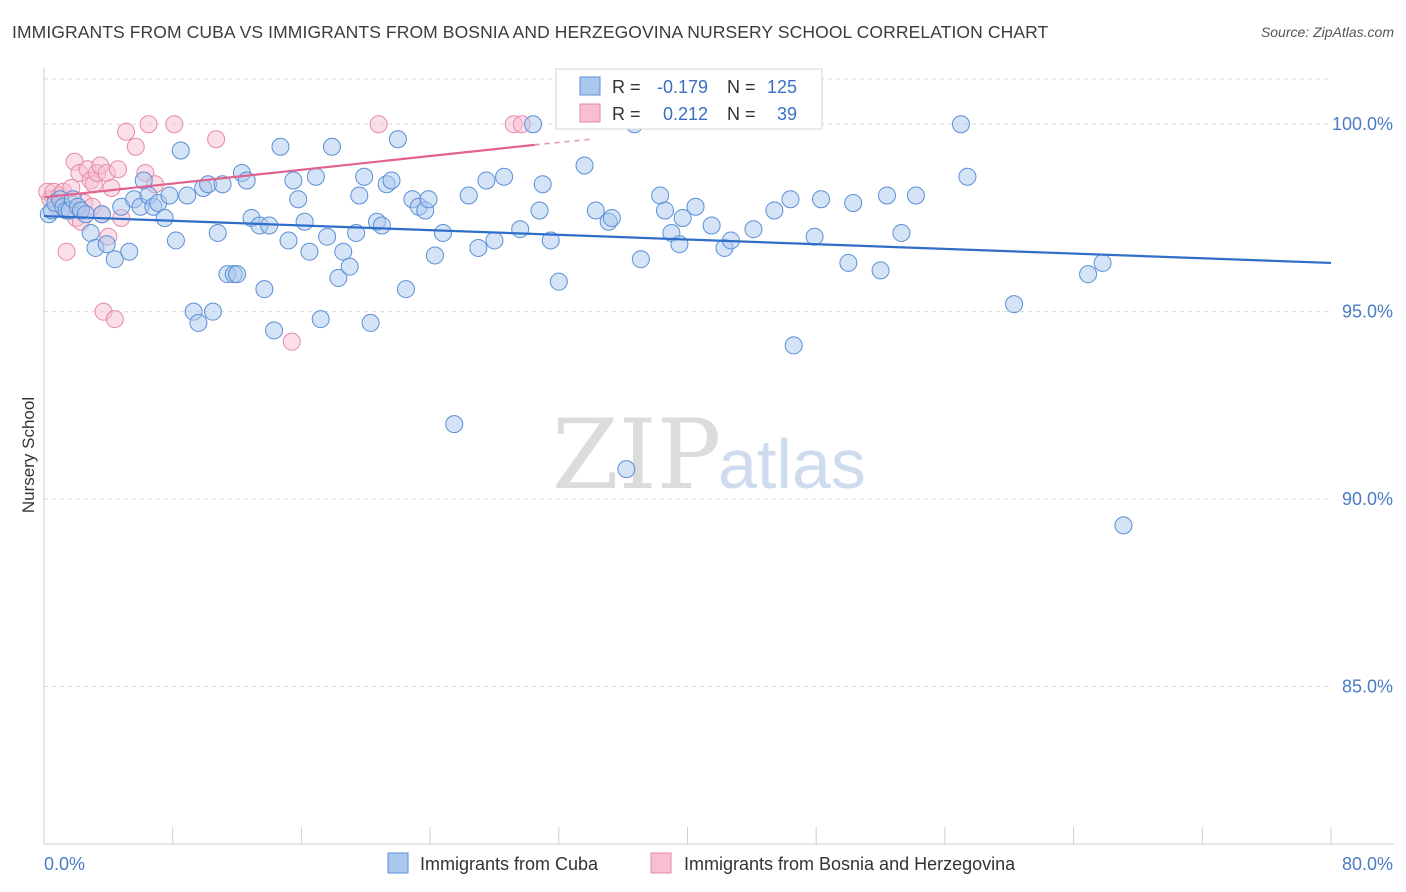  Describe the element at coordinates (687, 239) in the screenshot. I see `cuba-trend-line` at that location.